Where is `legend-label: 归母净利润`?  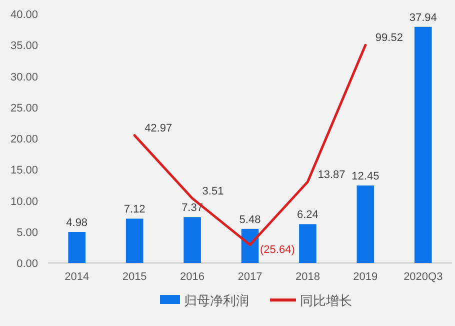 legend-label: 归母净利润 is located at coordinates (216, 300).